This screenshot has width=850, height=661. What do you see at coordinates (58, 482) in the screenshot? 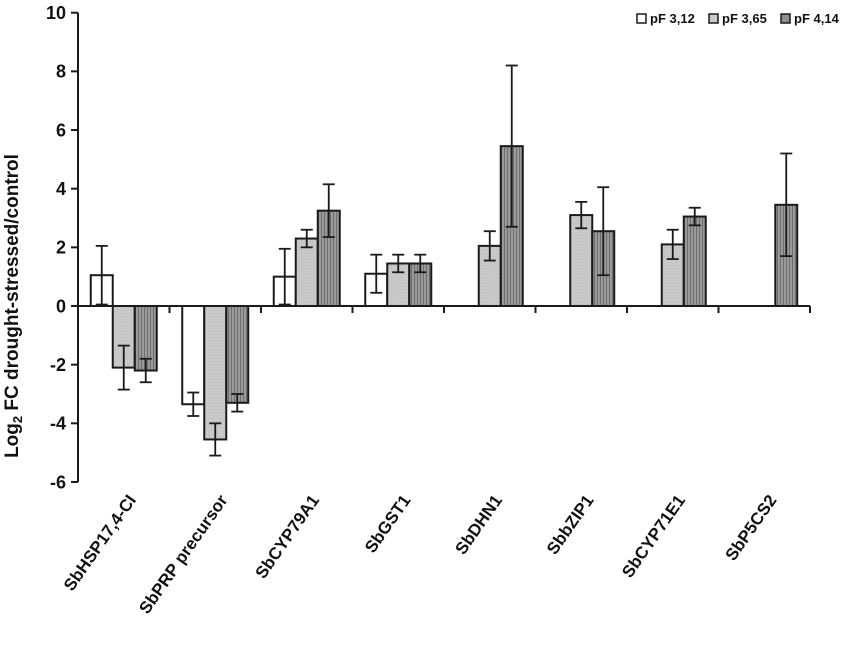
I see `y-tick-label: -6` at bounding box center [58, 482].